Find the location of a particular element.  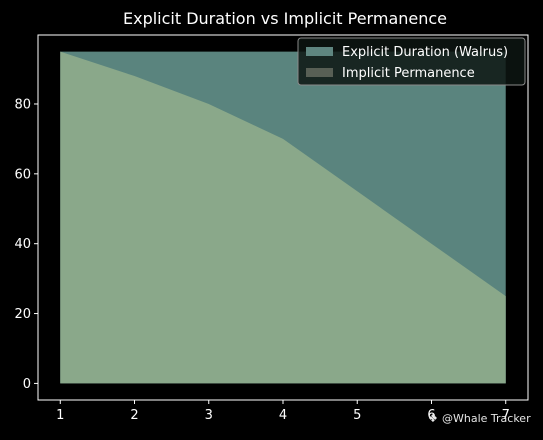

y-tick-label: 40 is located at coordinates (22, 244).